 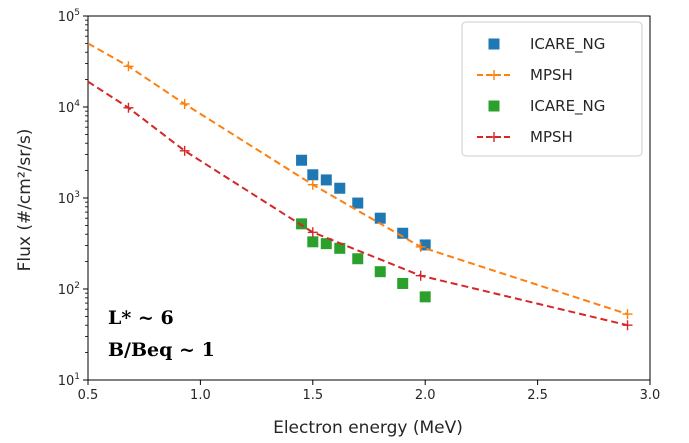 I want to click on legend-box, so click(x=552, y=89).